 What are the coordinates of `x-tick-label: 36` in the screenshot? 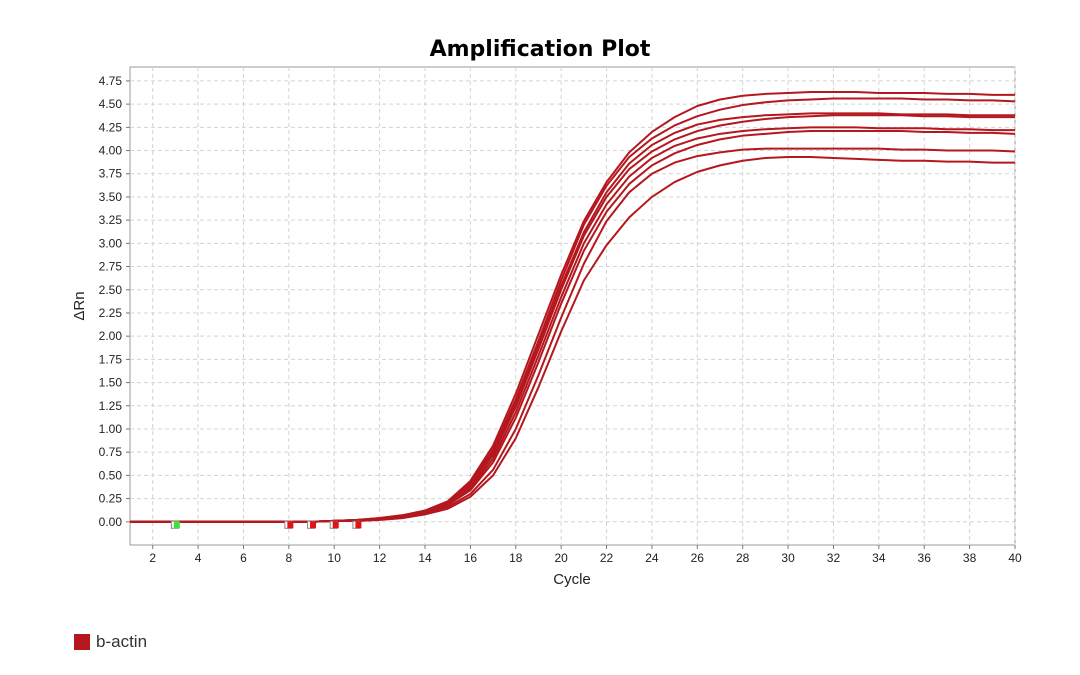 It's located at (925, 558).